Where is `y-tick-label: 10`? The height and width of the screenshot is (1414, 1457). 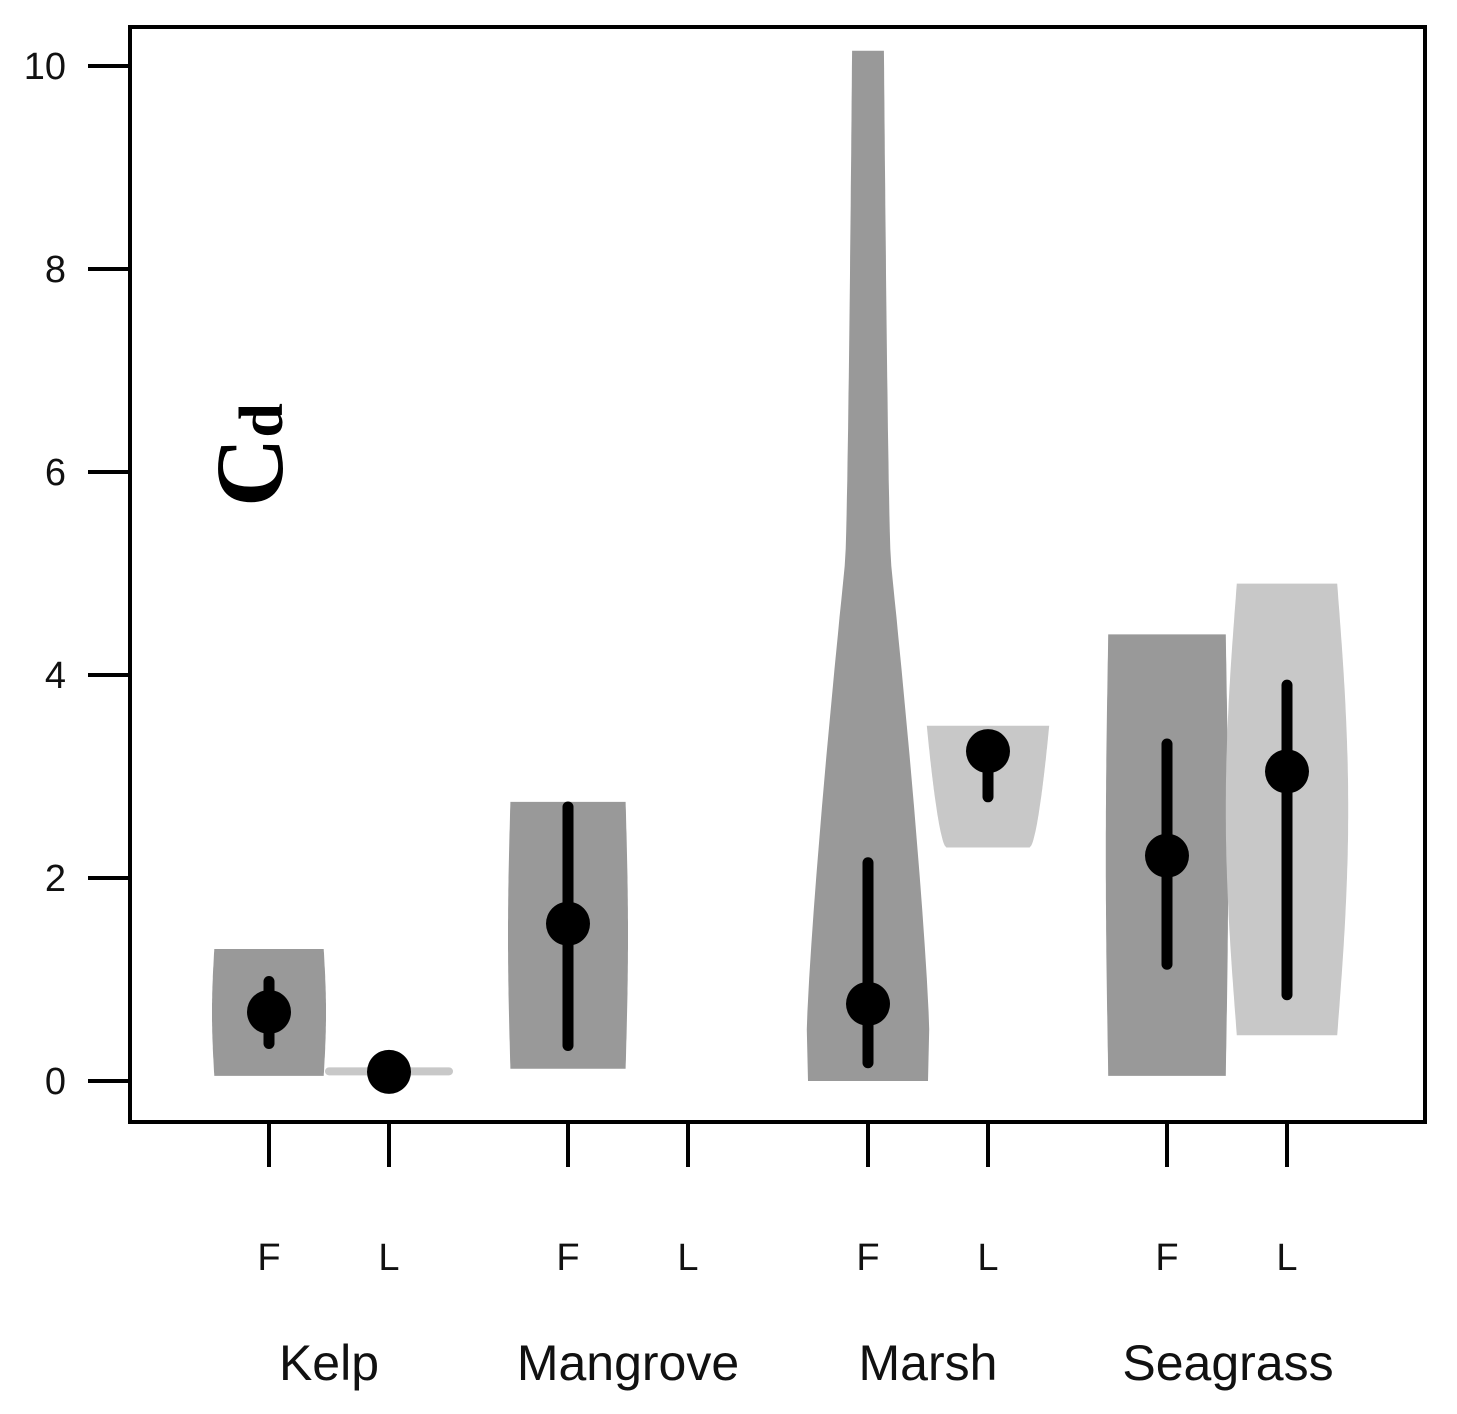
y-tick-label: 10 is located at coordinates (45, 67).